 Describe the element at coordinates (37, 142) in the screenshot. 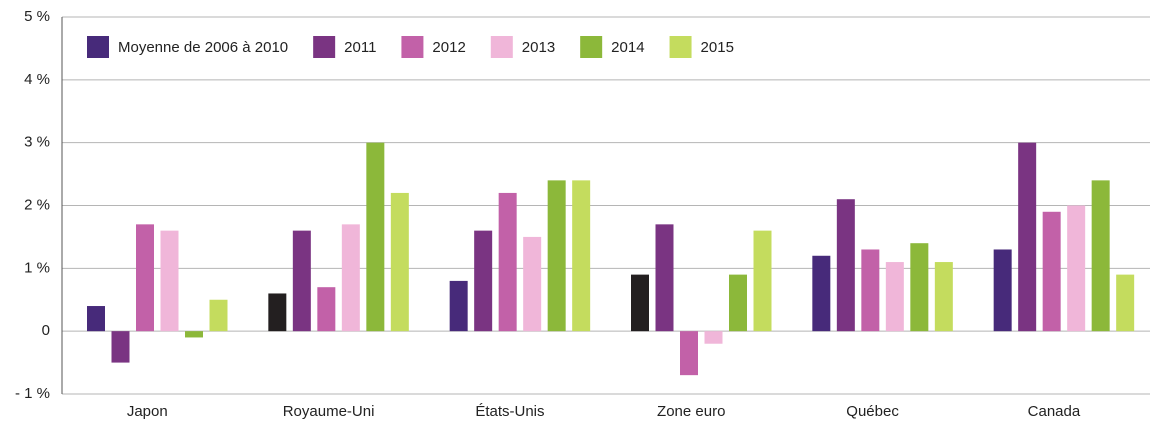

I see `y-tick-label: 3 %` at that location.